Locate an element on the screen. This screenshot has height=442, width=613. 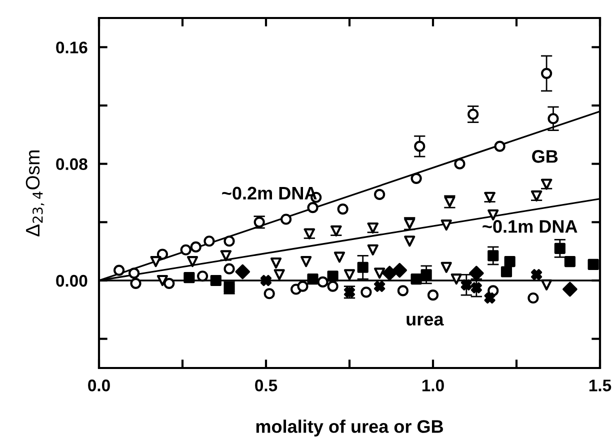
annotation: urea is located at coordinates (425, 321).